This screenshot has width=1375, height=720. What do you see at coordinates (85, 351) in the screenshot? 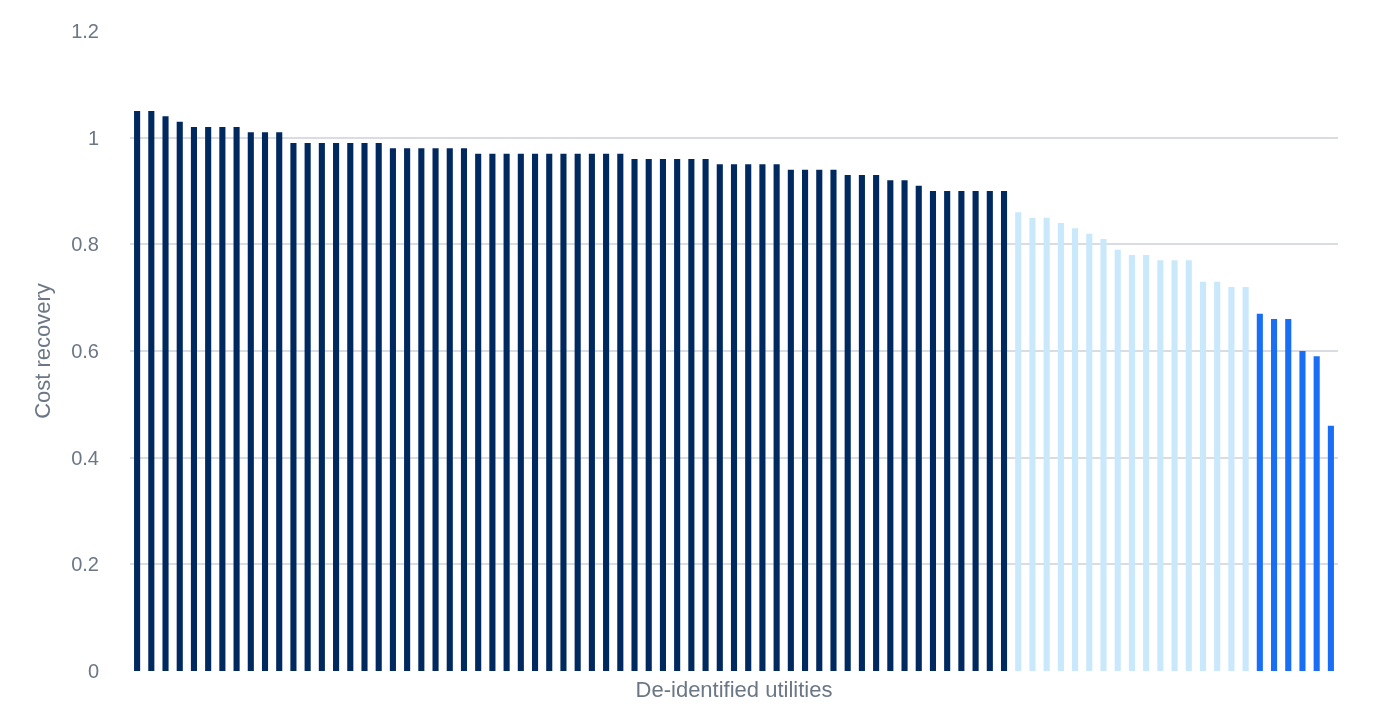
I see `y-tick-label: 0.6` at bounding box center [85, 351].